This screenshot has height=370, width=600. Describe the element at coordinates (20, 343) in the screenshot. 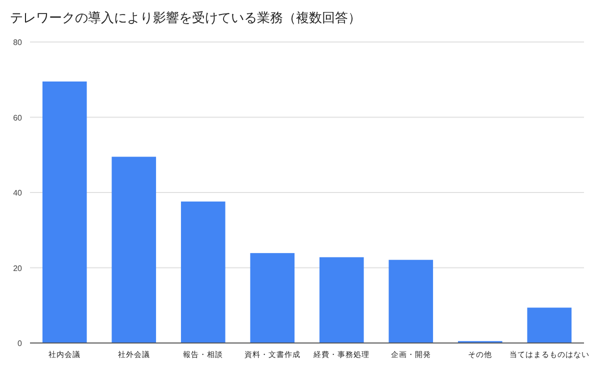

I see `y-tick-label: 0` at that location.